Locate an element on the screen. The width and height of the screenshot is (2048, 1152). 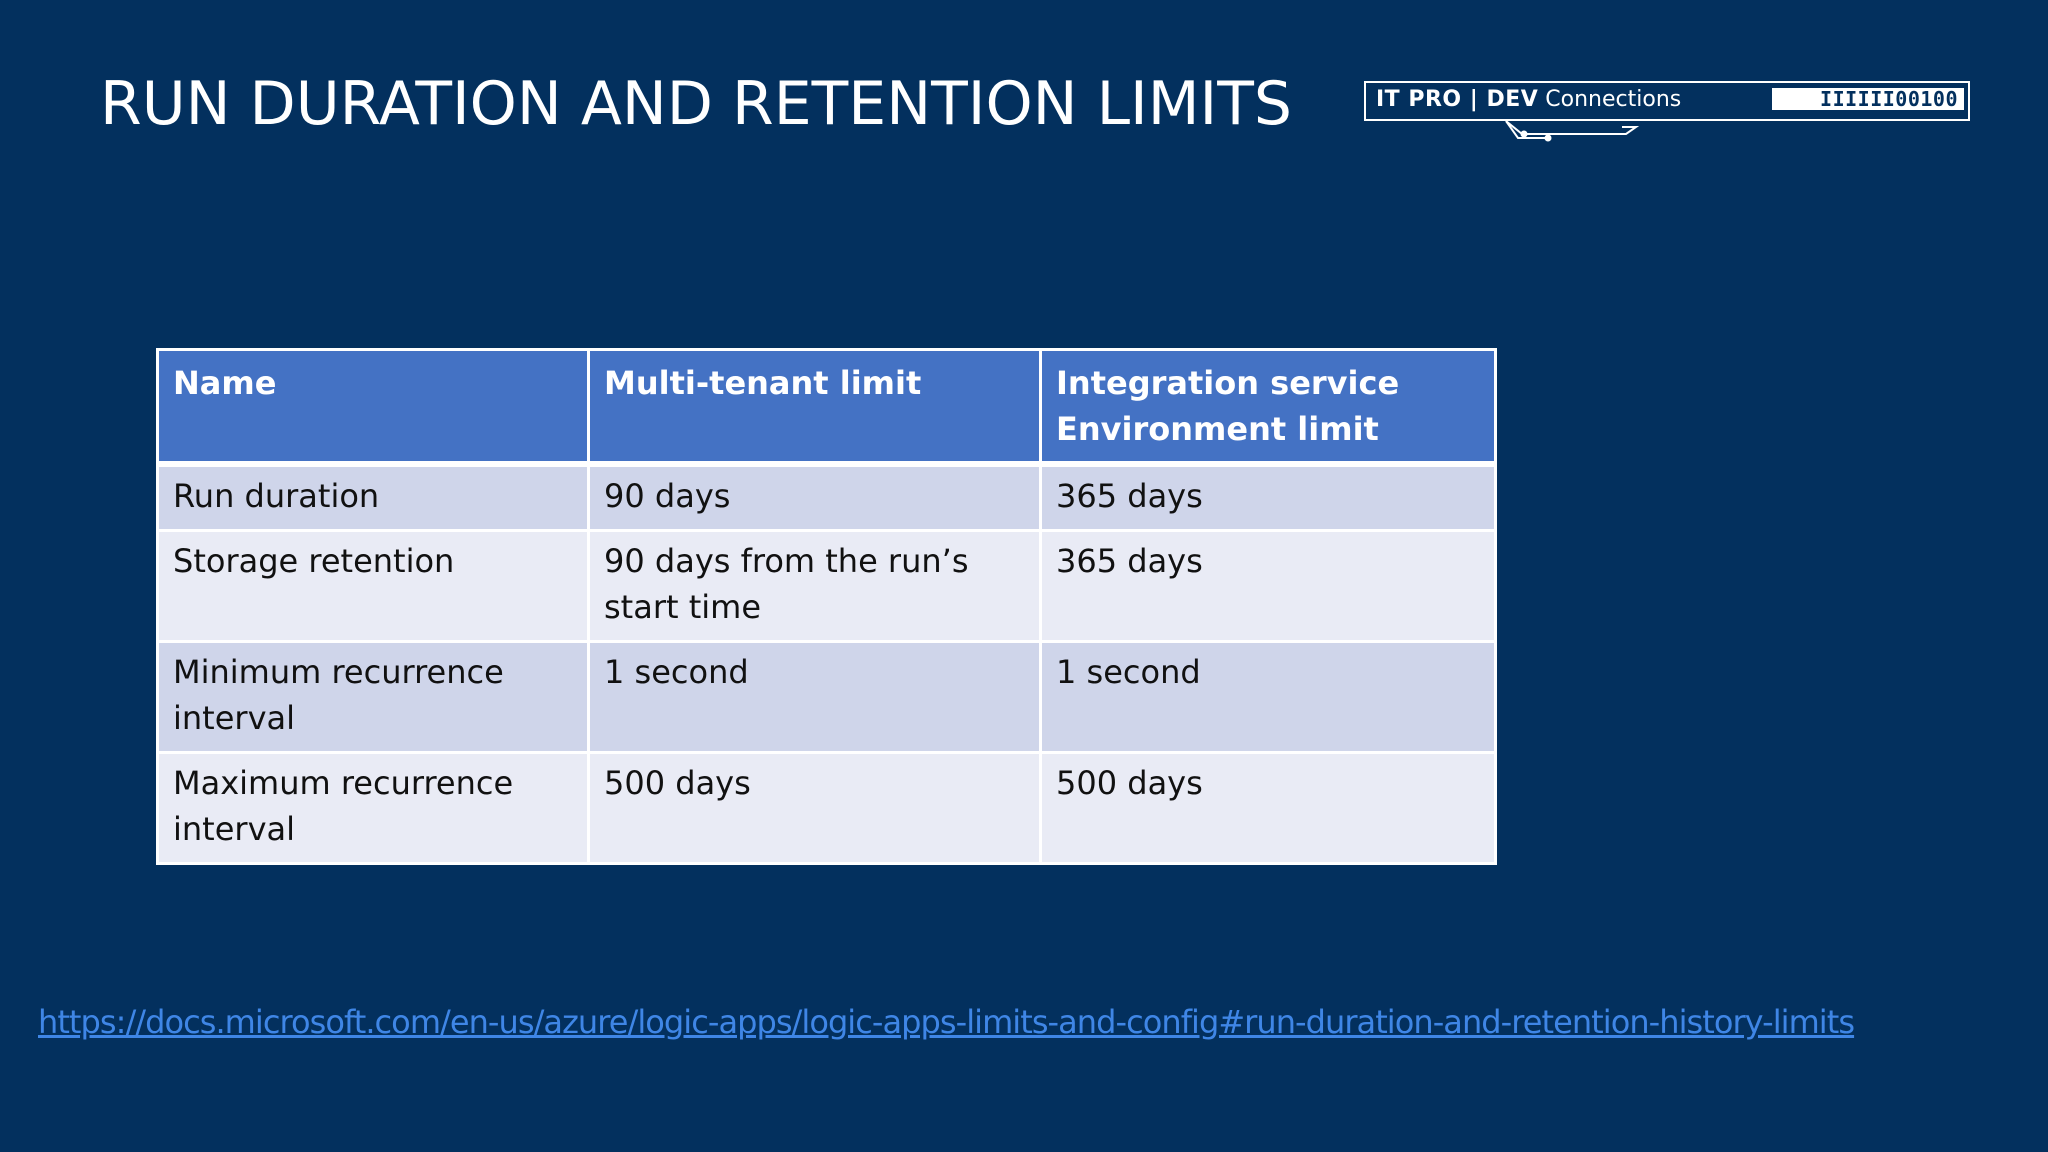
multi-tenant-cell: 90 days from the run’s start time is located at coordinates (814, 586).